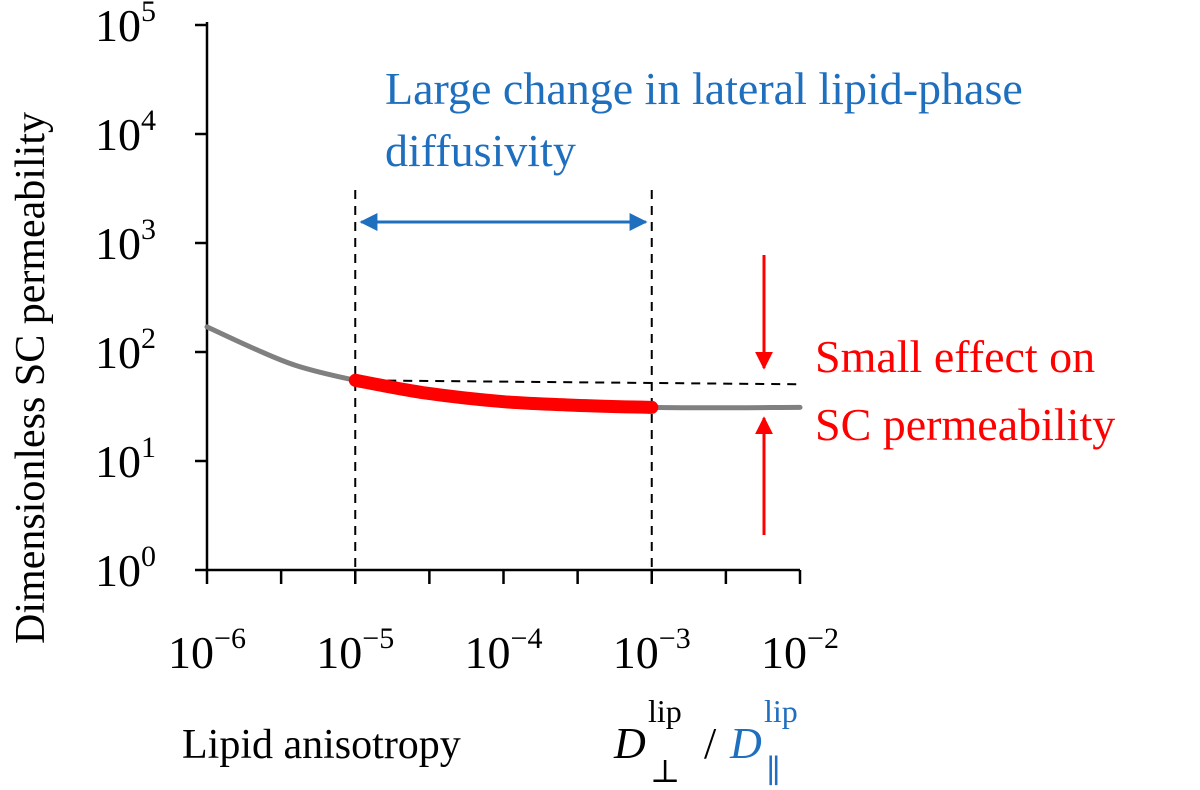  I want to click on reference-dashed-line, so click(578, 382).